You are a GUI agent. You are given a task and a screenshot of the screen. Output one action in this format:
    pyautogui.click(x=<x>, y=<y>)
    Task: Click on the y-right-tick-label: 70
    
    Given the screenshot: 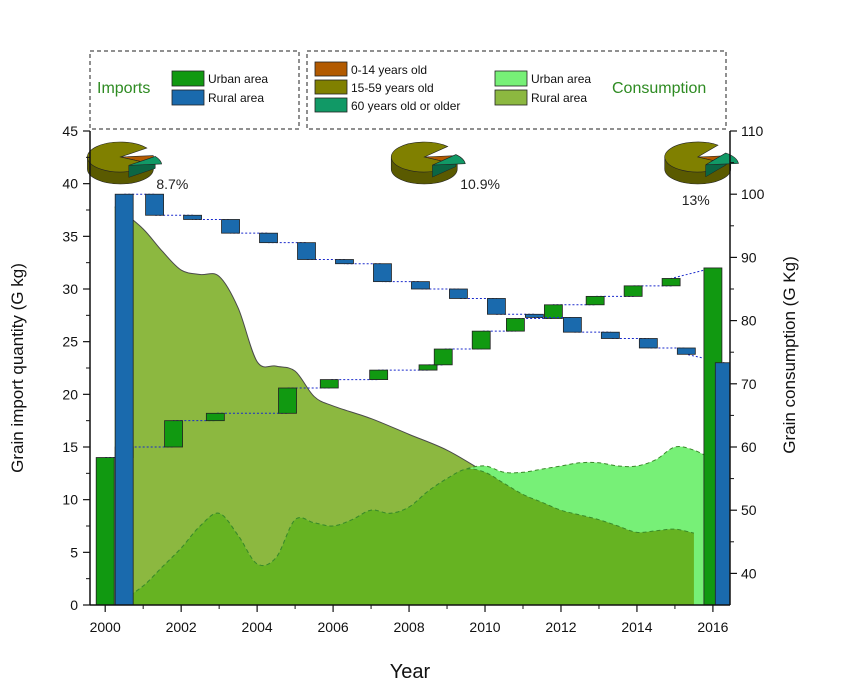 What is the action you would take?
    pyautogui.click(x=749, y=384)
    